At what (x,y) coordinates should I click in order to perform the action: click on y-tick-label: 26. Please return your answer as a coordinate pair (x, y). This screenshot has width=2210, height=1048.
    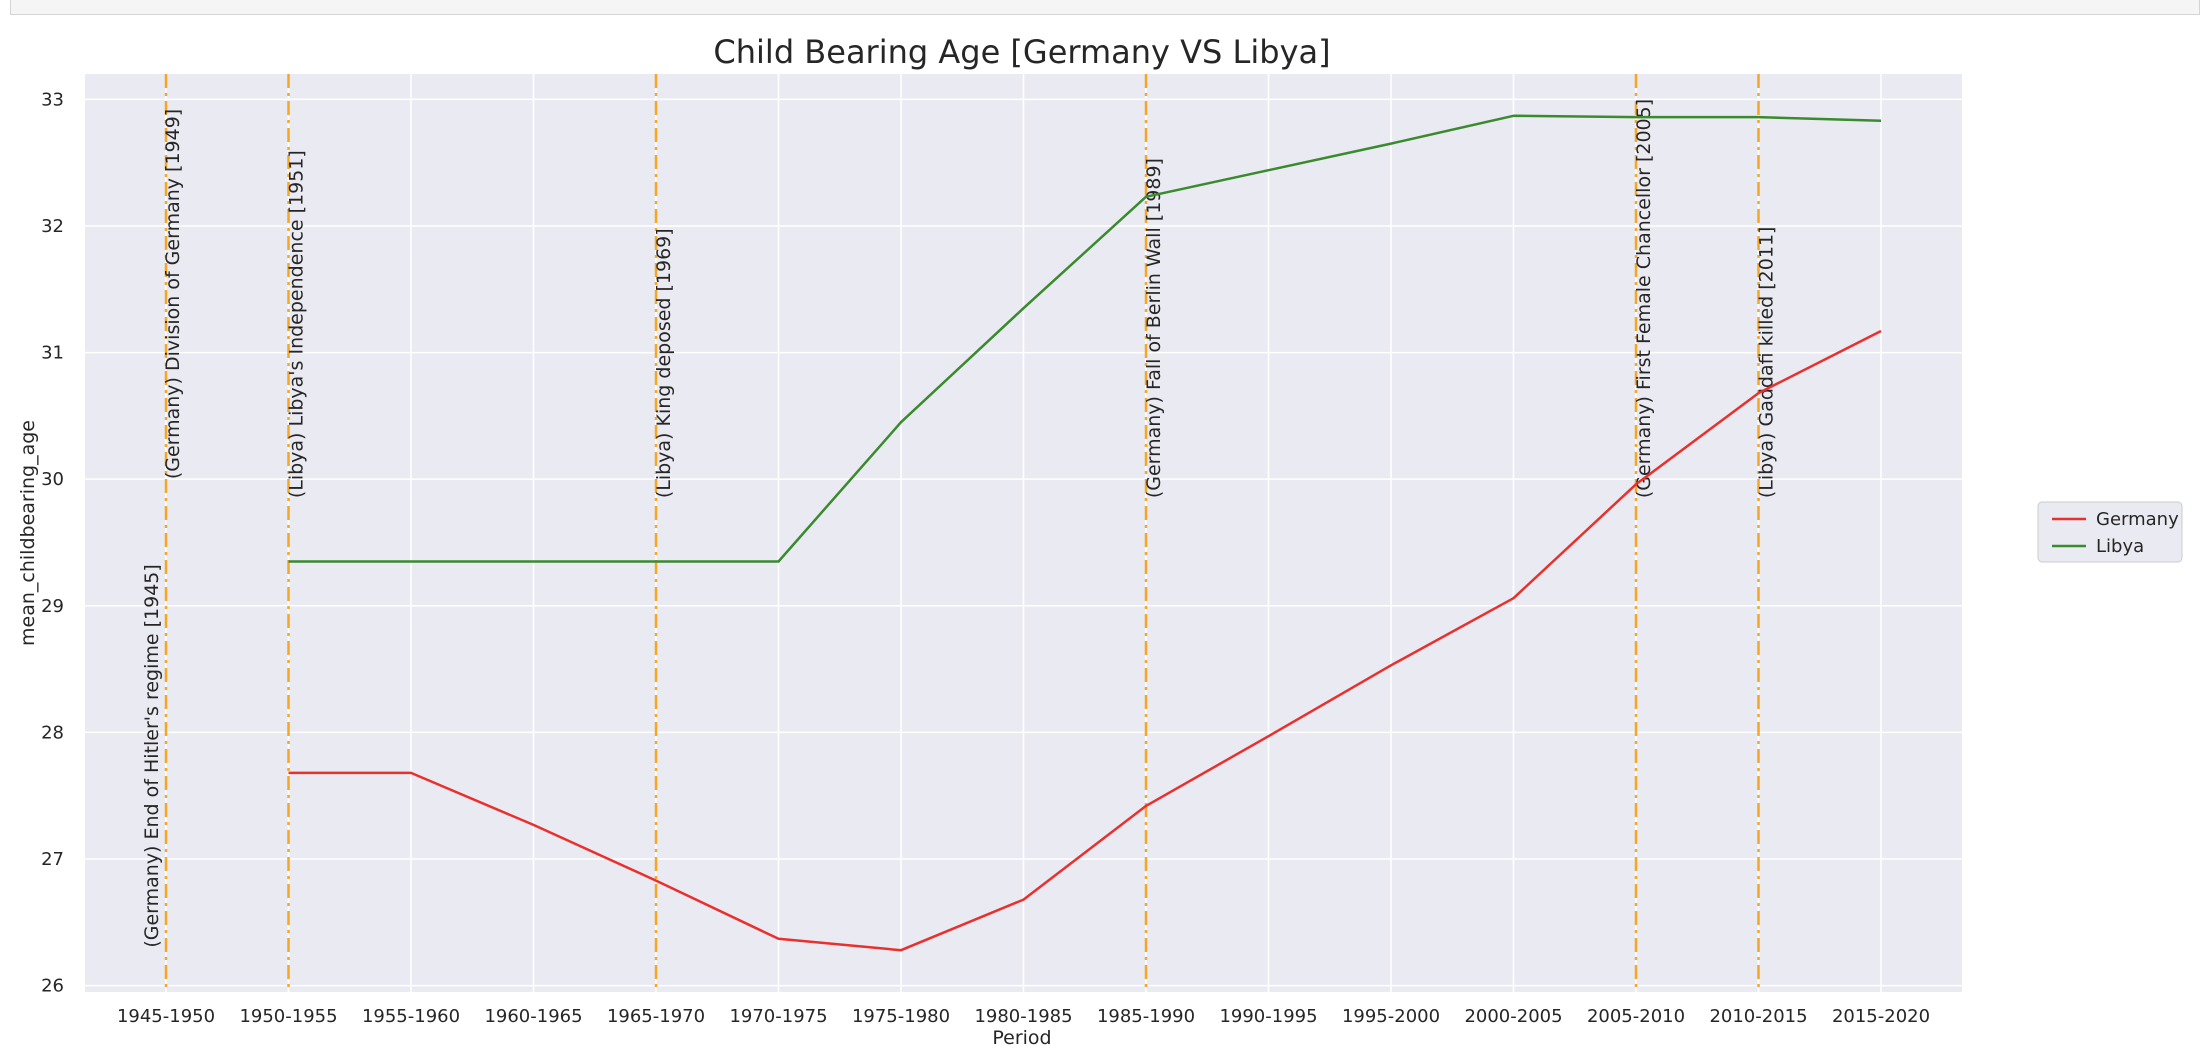
    Looking at the image, I should click on (52, 986).